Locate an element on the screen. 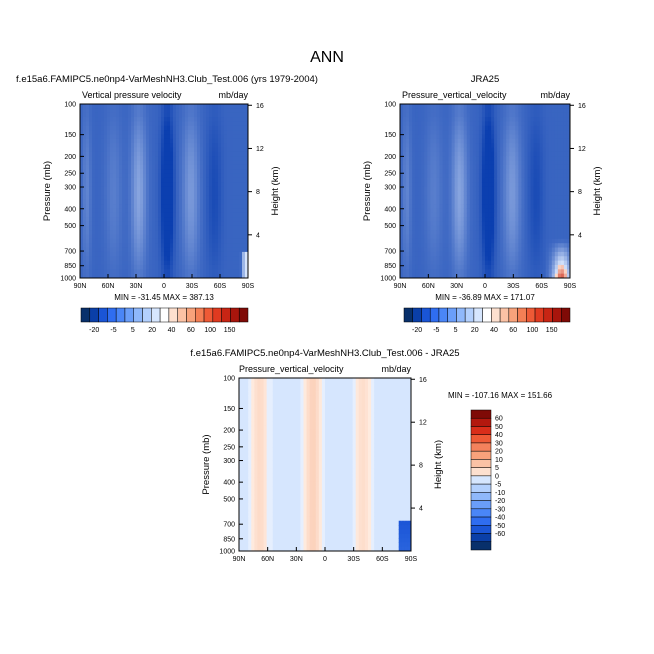 This screenshot has width=654, height=654. panel-2-ytick: 100 is located at coordinates (390, 105).